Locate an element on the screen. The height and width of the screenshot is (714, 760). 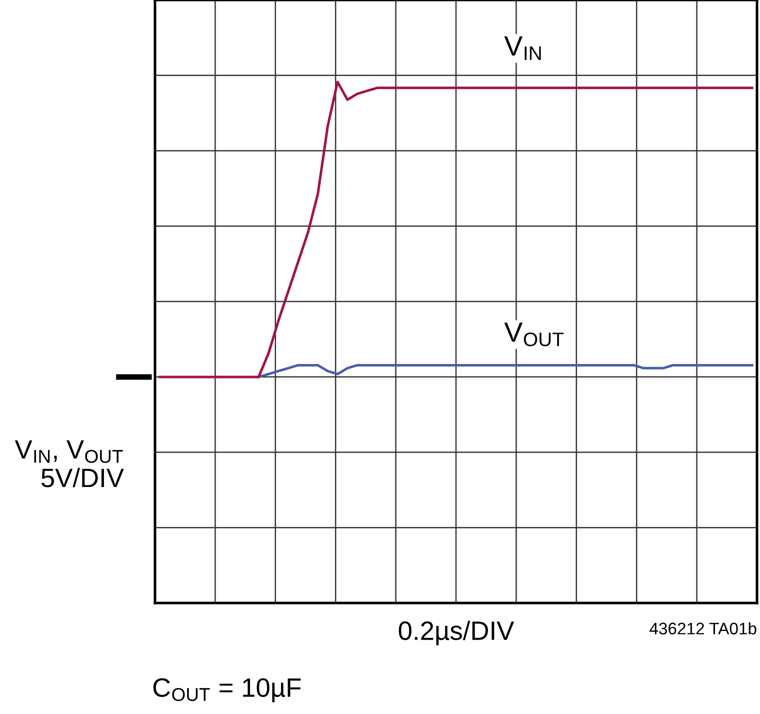
text: 0.2µs/DIV is located at coordinates (456, 633).